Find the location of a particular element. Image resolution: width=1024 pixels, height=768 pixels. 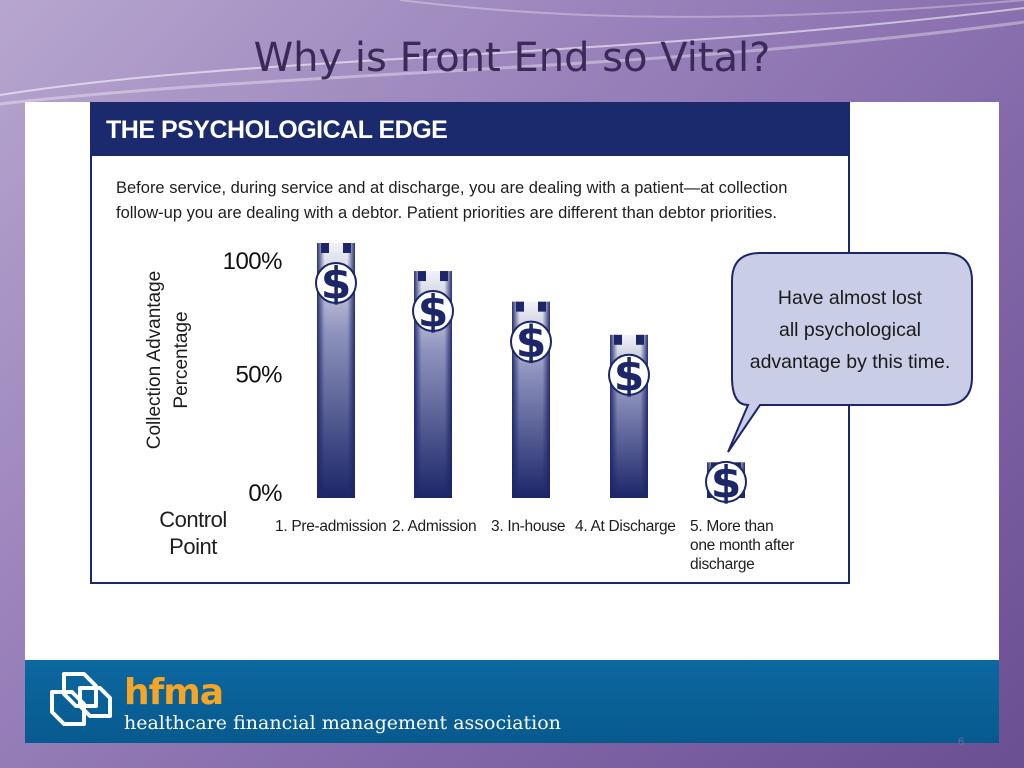

x-tick-label: 4. At Discharge is located at coordinates (625, 526).